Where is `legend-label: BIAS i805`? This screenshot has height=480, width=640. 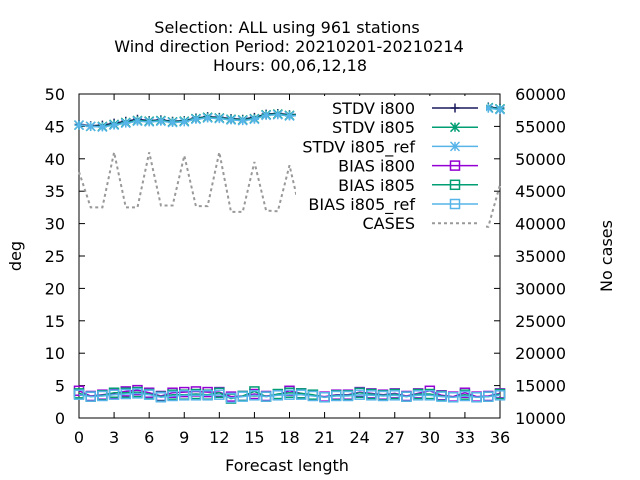
legend-label: BIAS i805 is located at coordinates (376, 185).